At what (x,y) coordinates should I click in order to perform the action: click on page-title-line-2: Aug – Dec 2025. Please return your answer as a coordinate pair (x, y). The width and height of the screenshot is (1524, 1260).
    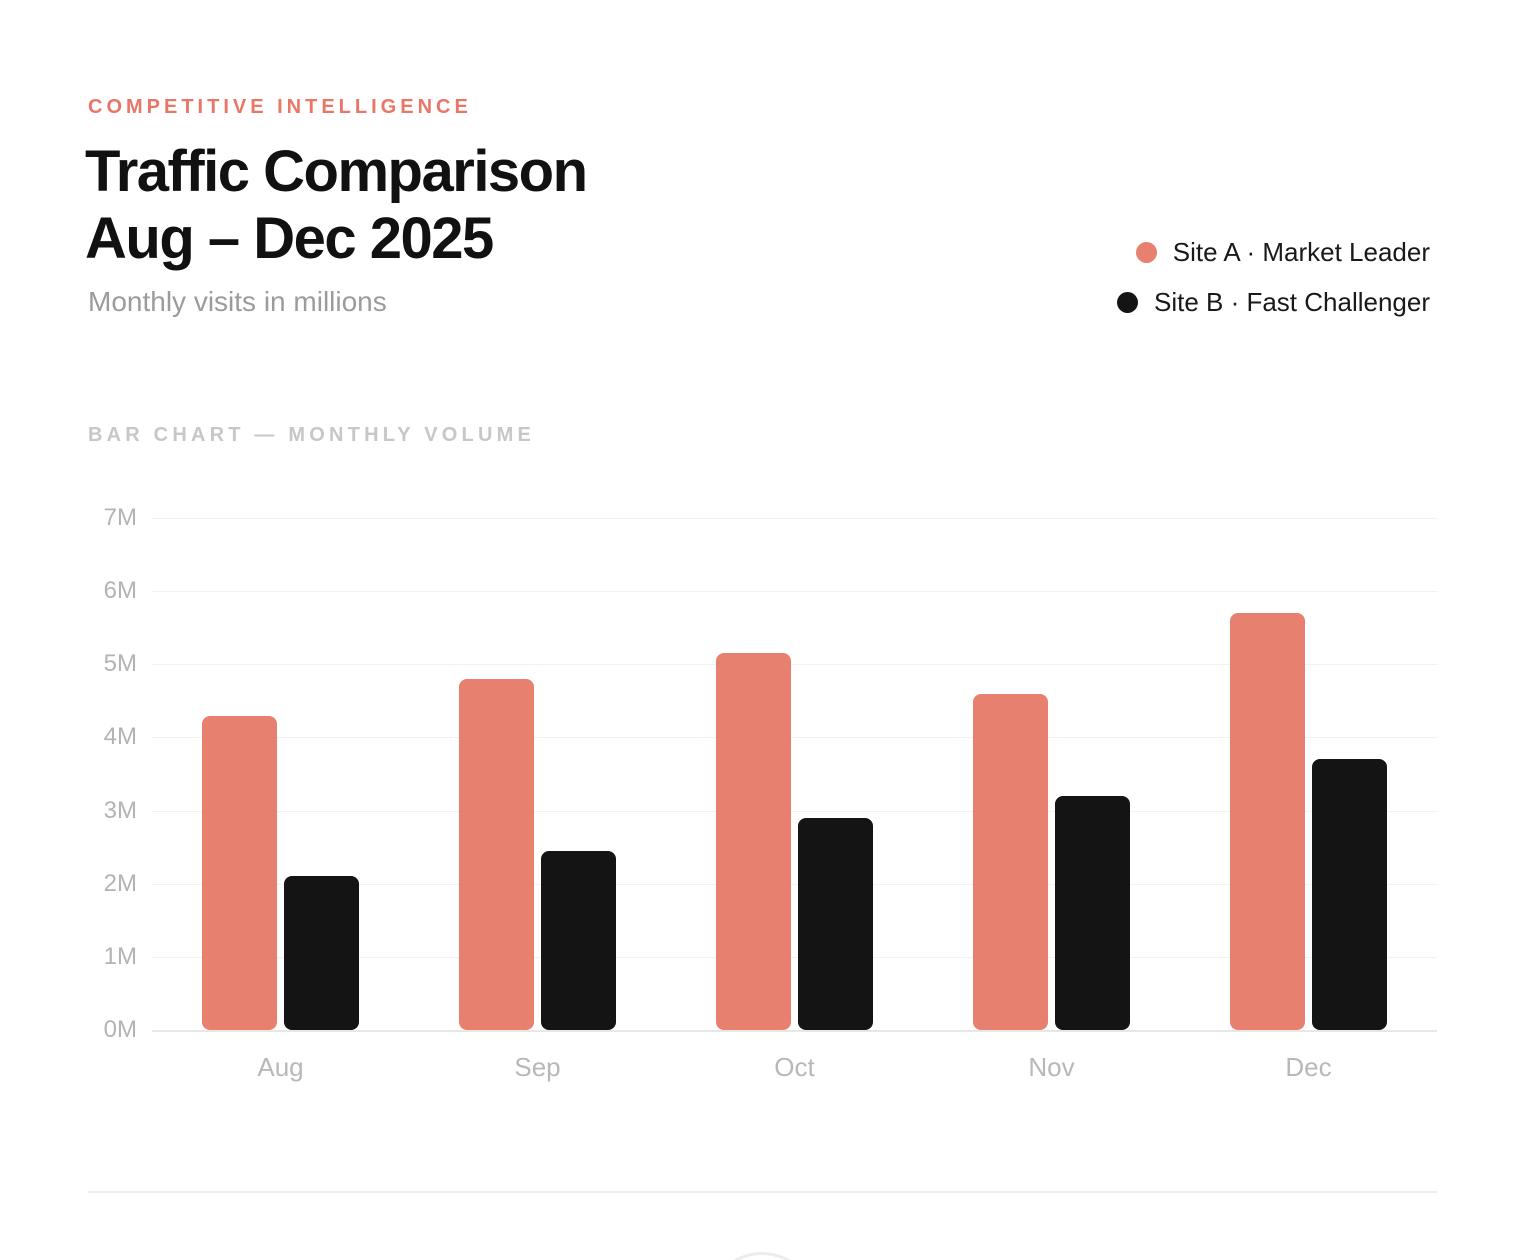
    Looking at the image, I should click on (289, 238).